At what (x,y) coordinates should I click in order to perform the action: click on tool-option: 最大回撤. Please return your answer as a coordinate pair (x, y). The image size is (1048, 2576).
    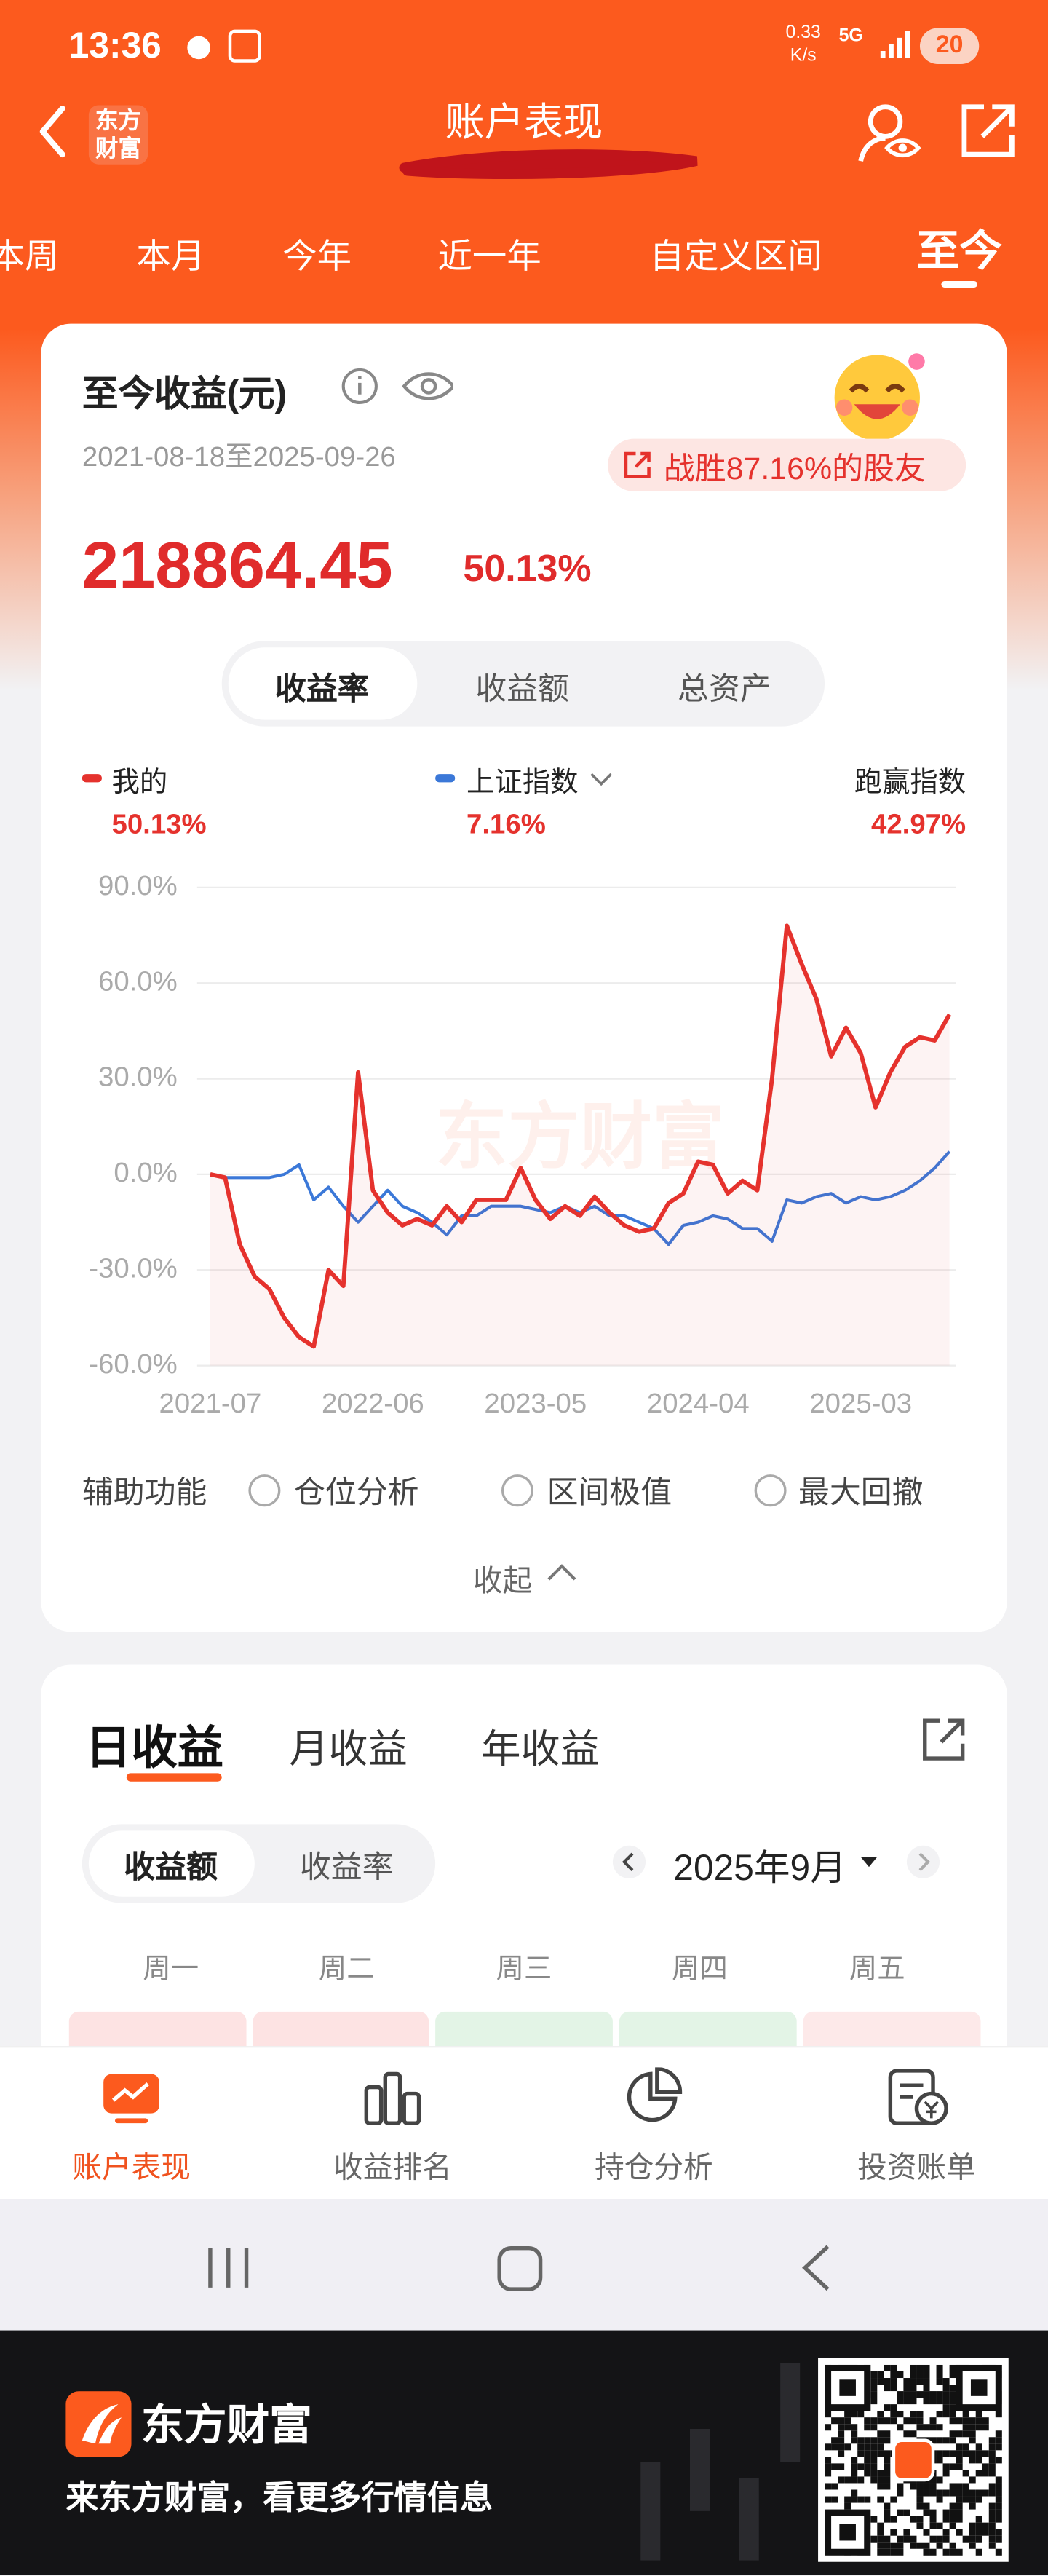
    Looking at the image, I should click on (861, 1495).